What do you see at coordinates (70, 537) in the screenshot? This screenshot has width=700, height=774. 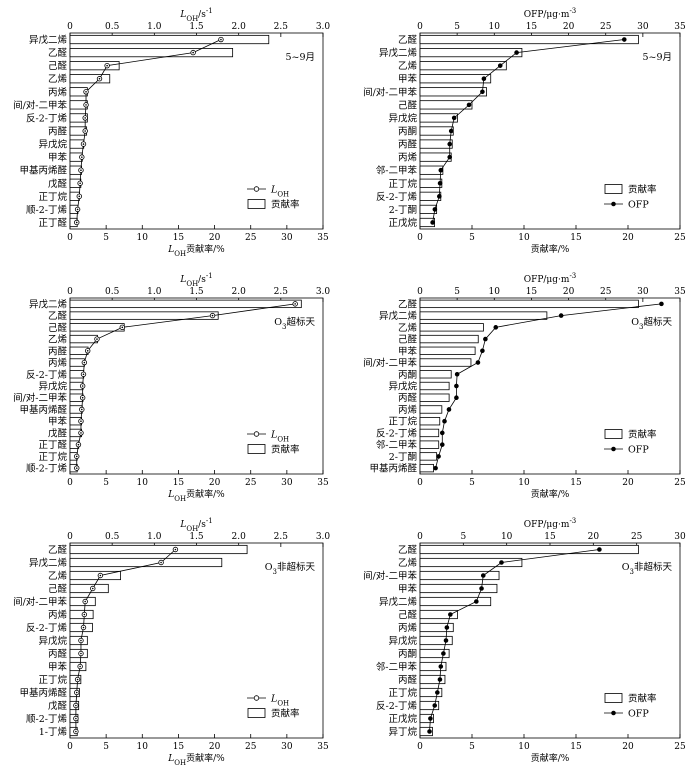 I see `top-tick-label: 0` at bounding box center [70, 537].